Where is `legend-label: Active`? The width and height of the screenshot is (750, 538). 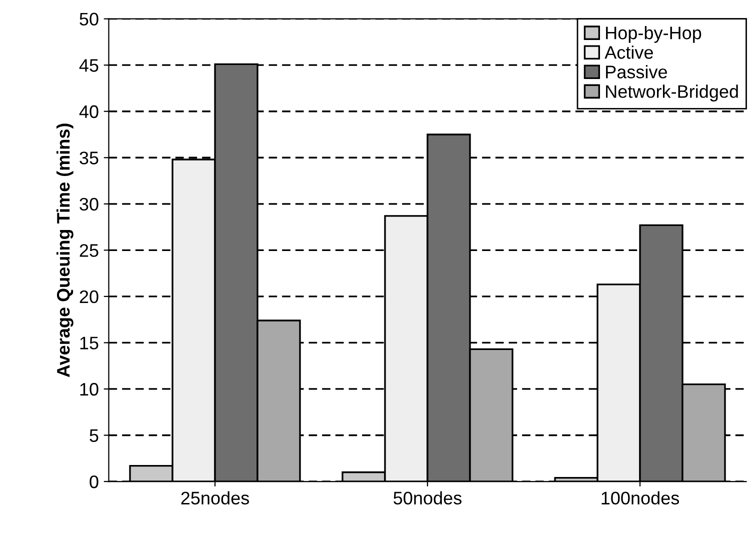
legend-label: Active is located at coordinates (628, 52).